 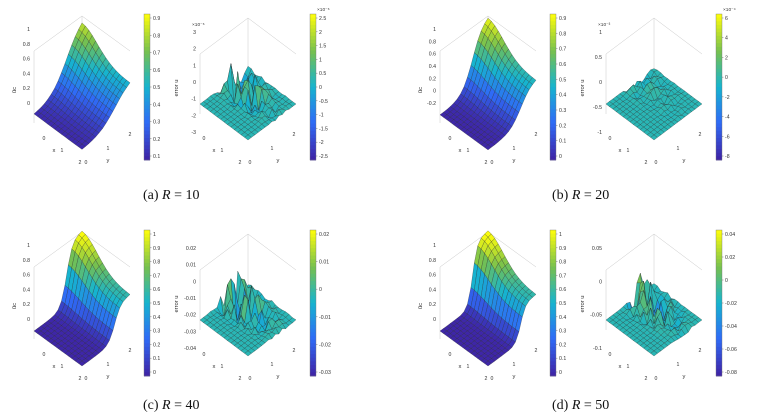 I want to click on z-tick-label: 0.4, so click(x=26, y=74).